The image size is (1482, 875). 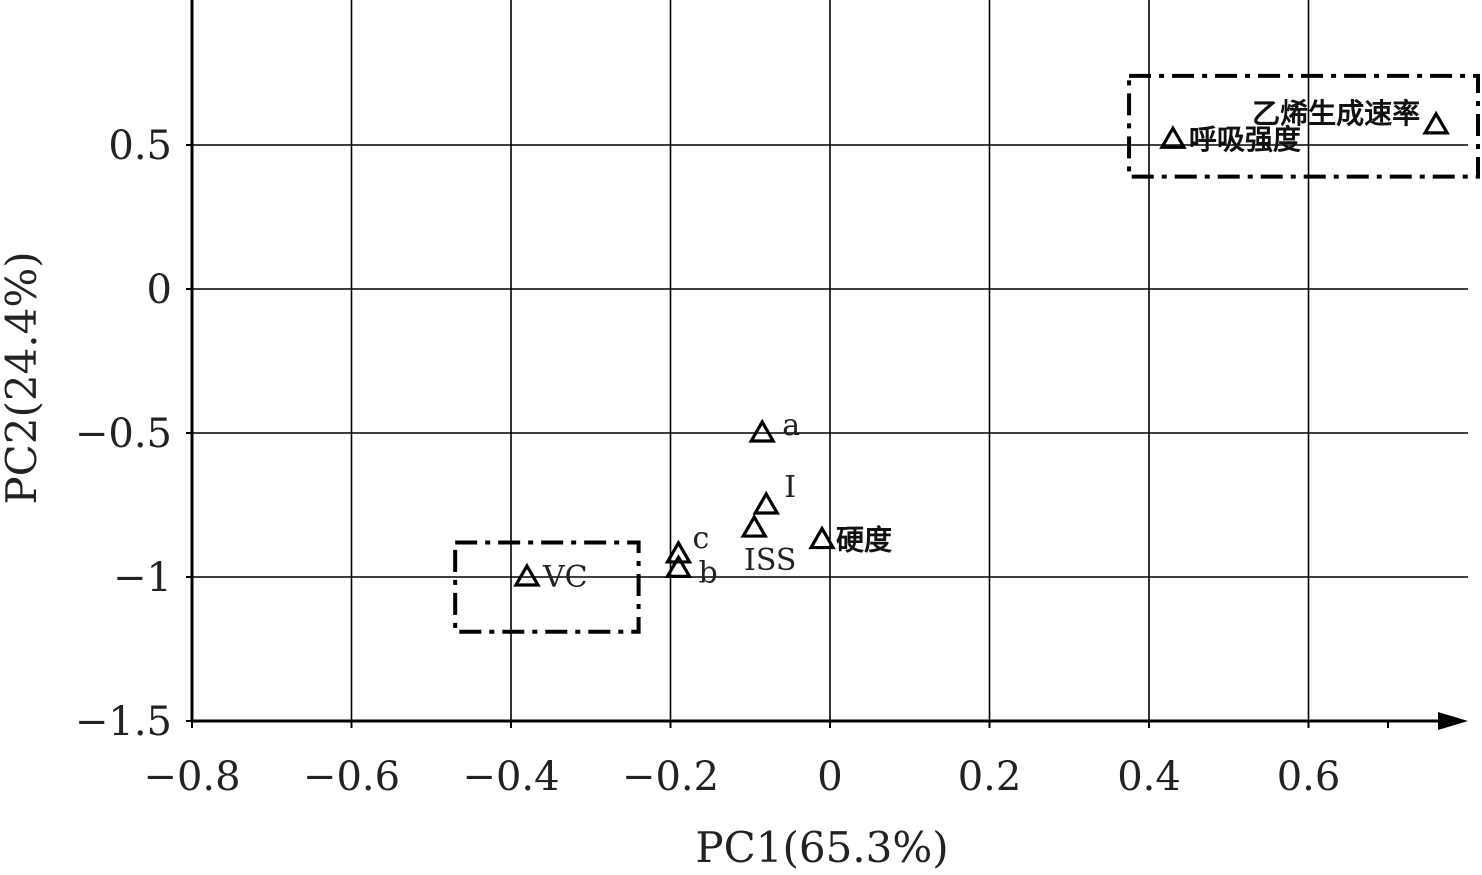 I want to click on y-tick-label: 0.5, so click(x=140, y=146).